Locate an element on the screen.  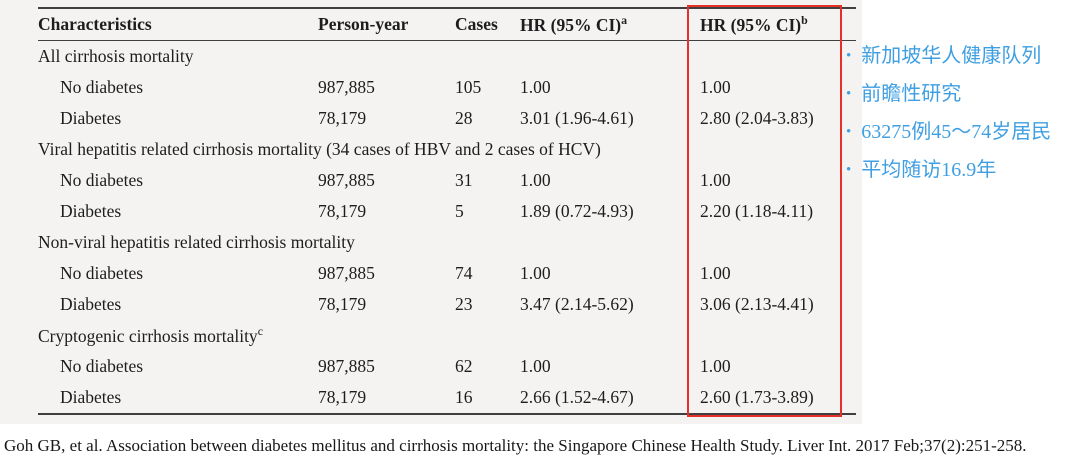
section-row: Cryptogenic cirrhosis mortalityc is located at coordinates (447, 335).